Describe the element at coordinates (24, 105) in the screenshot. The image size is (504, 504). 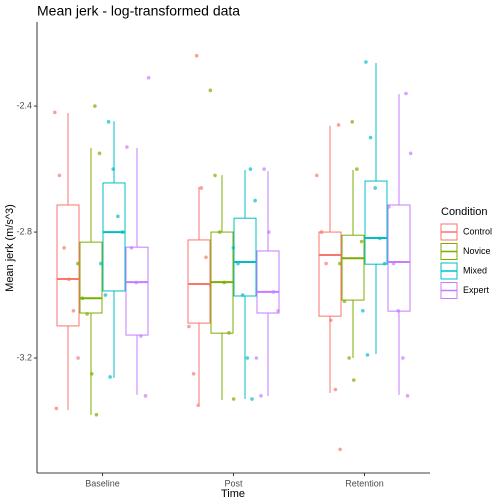
I see `y-tick-label: -2.4` at that location.